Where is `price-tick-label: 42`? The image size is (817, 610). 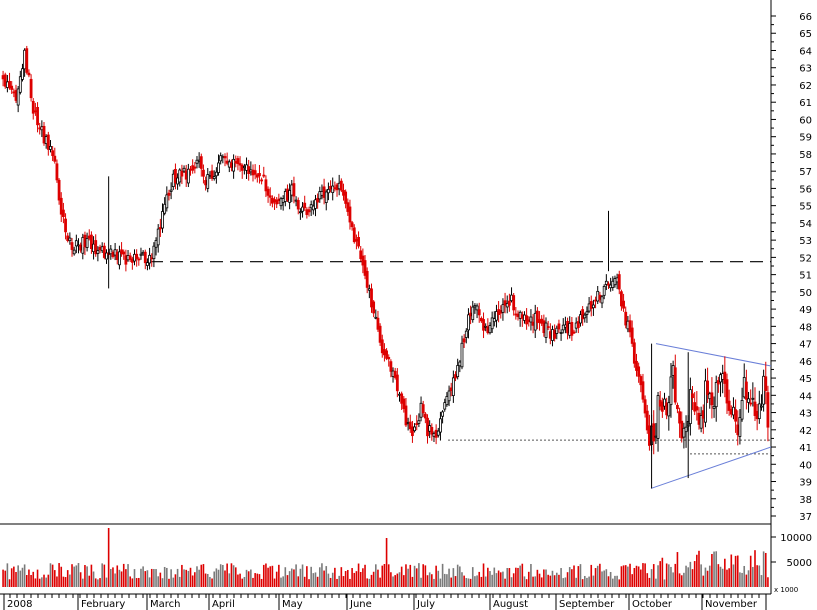
price-tick-label: 42 is located at coordinates (805, 431).